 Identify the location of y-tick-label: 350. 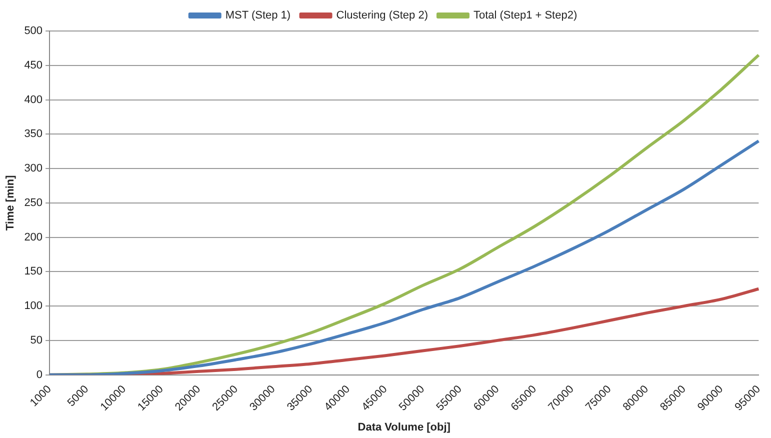
(33, 134).